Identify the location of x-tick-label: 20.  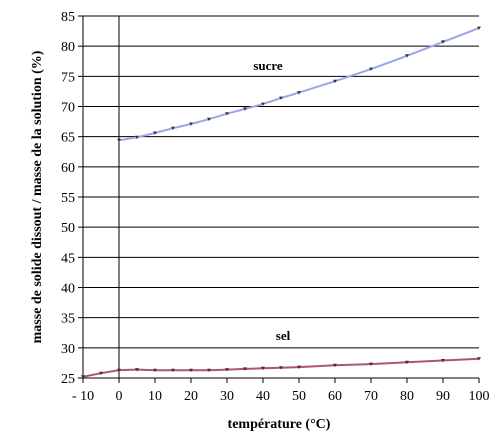
(191, 396).